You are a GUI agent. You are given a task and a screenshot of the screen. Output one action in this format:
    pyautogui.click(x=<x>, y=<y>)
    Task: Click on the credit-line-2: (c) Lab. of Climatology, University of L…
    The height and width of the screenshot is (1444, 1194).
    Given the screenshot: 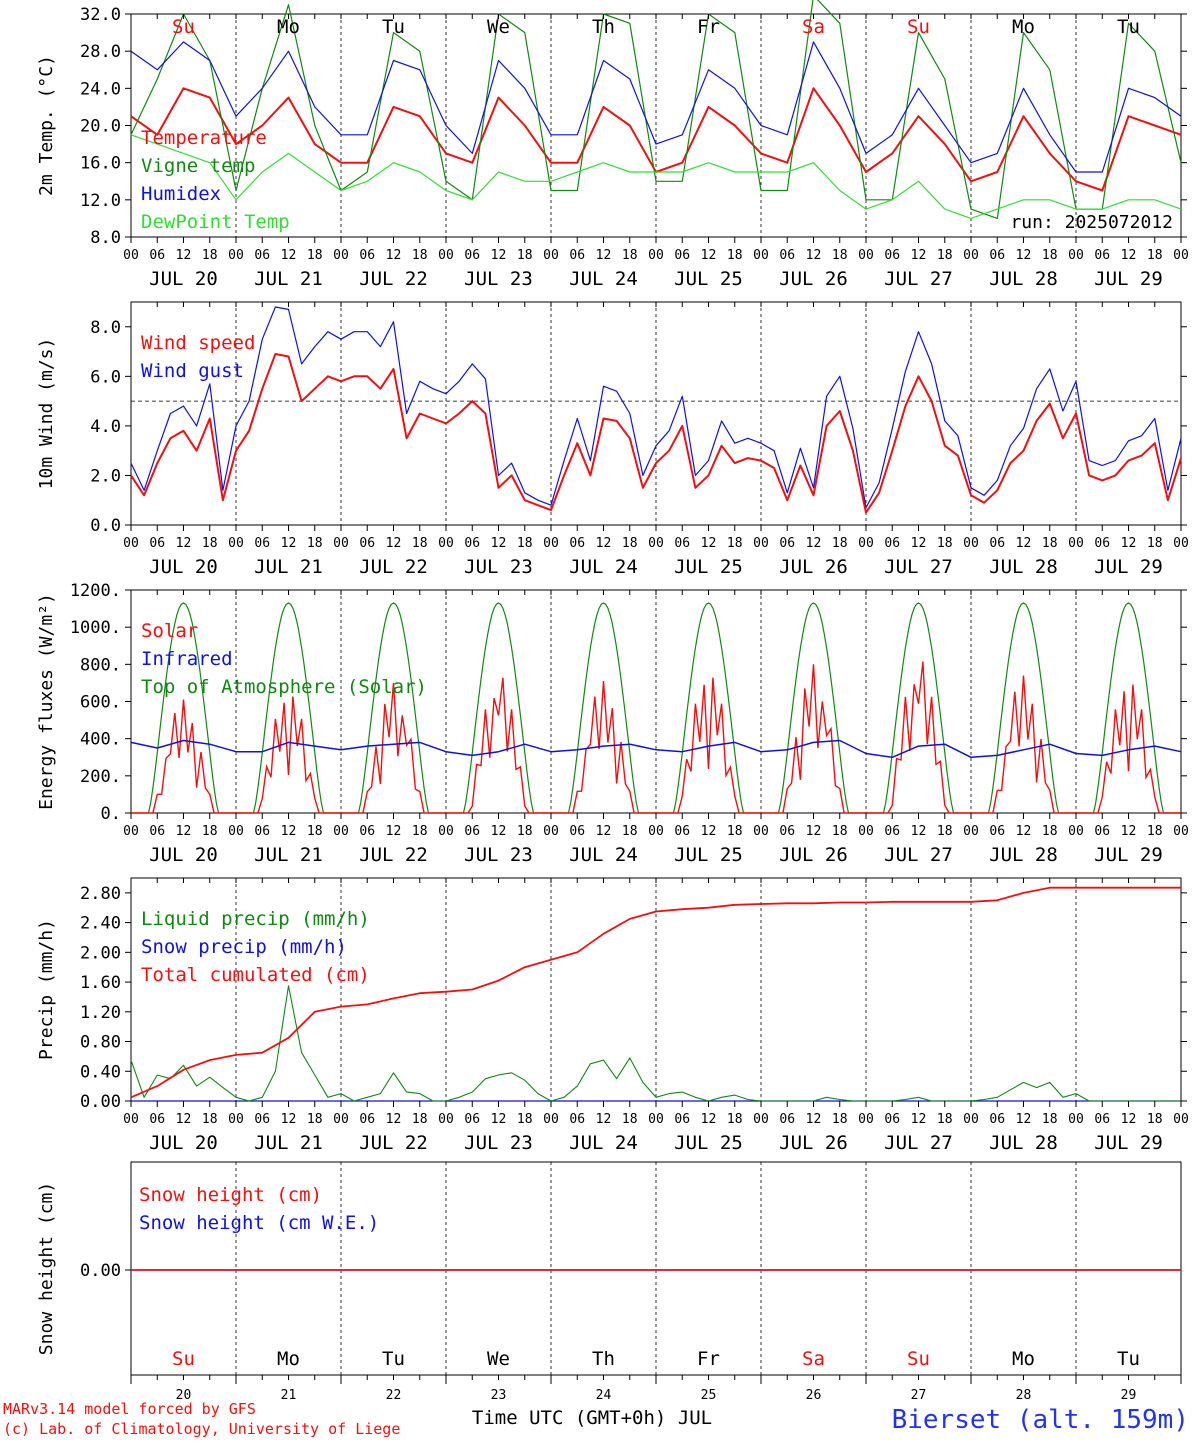 What is the action you would take?
    pyautogui.click(x=201, y=1429)
    